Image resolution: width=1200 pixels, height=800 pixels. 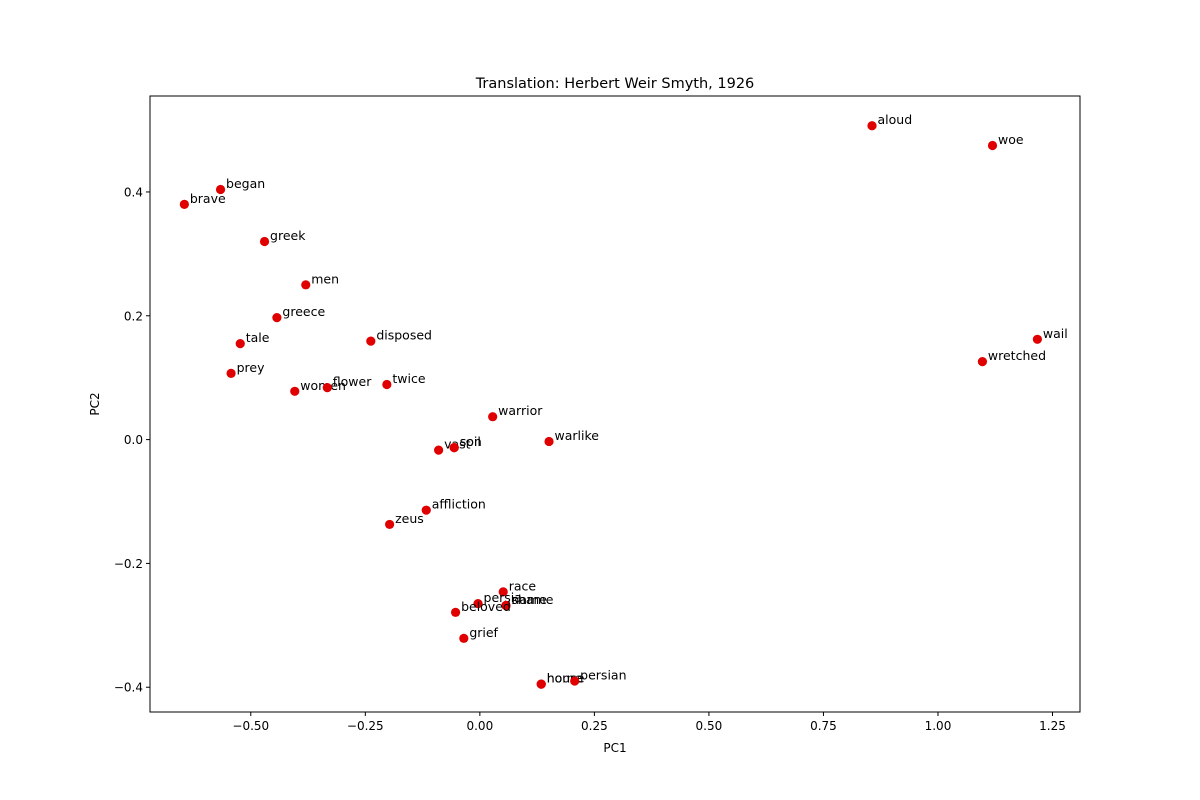 What do you see at coordinates (577, 435) in the screenshot?
I see `point-label: warlike` at bounding box center [577, 435].